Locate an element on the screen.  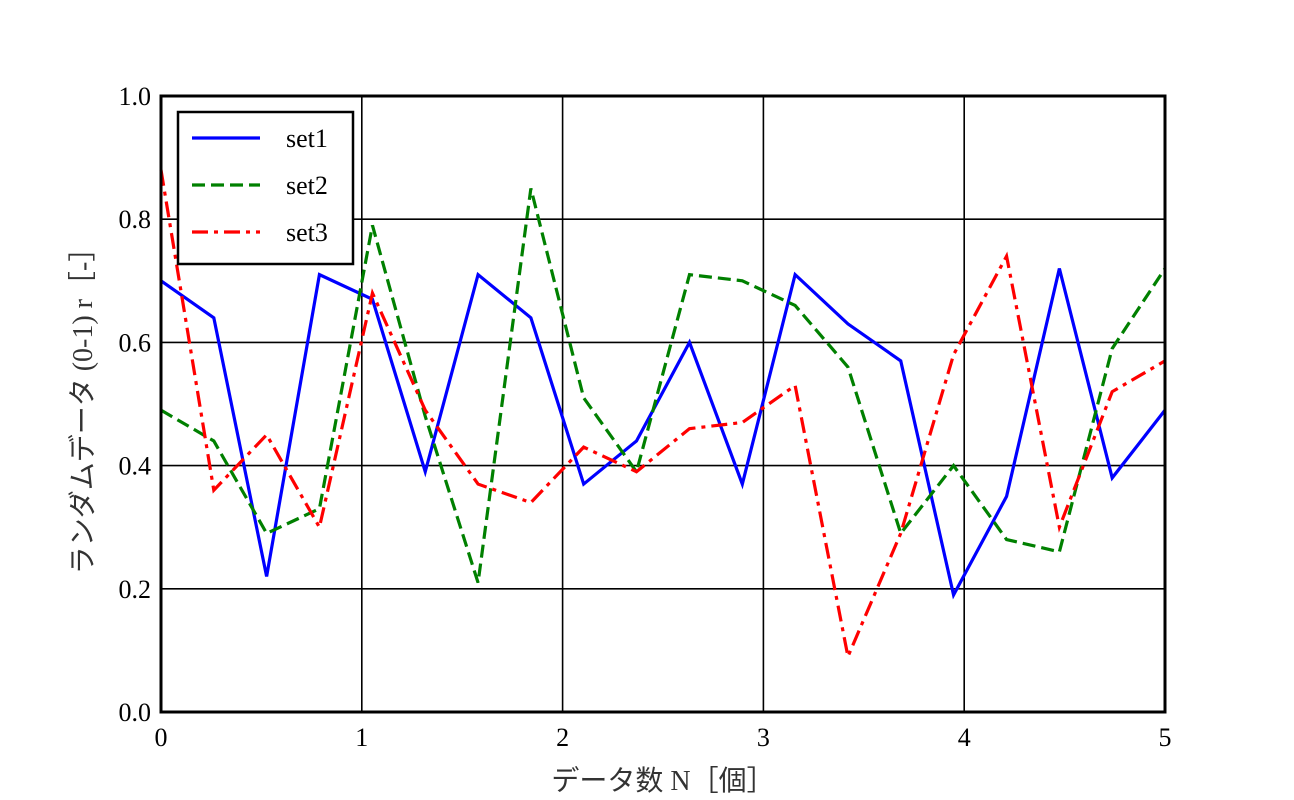
x-tick-label: 0 is located at coordinates (161, 737).